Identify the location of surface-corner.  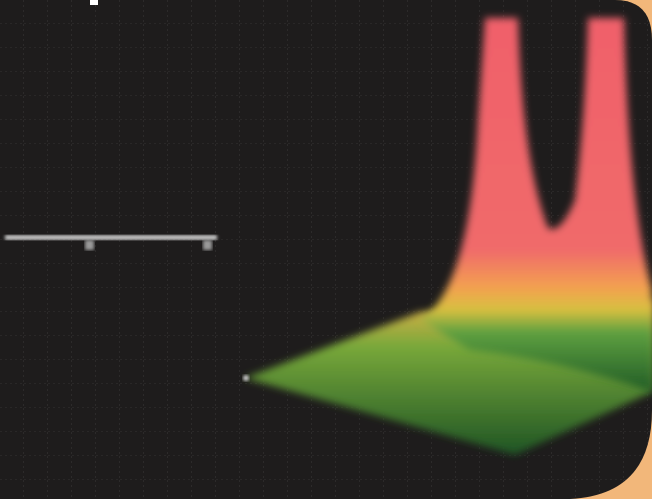
(246, 378).